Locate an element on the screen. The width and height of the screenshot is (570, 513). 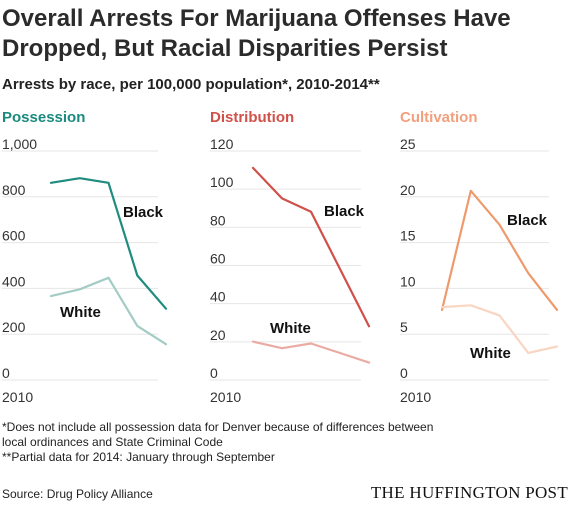
title-line-2: Dropped, But Racial Disparities Persist is located at coordinates (225, 48).